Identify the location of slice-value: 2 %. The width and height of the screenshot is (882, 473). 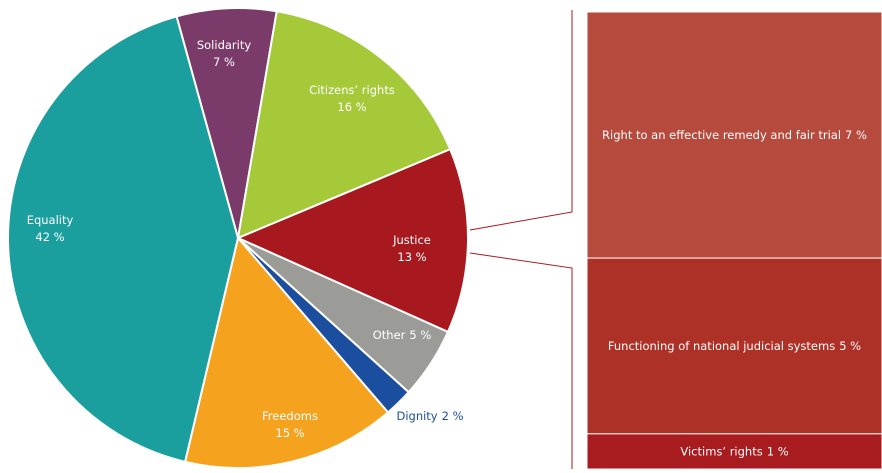
(453, 416).